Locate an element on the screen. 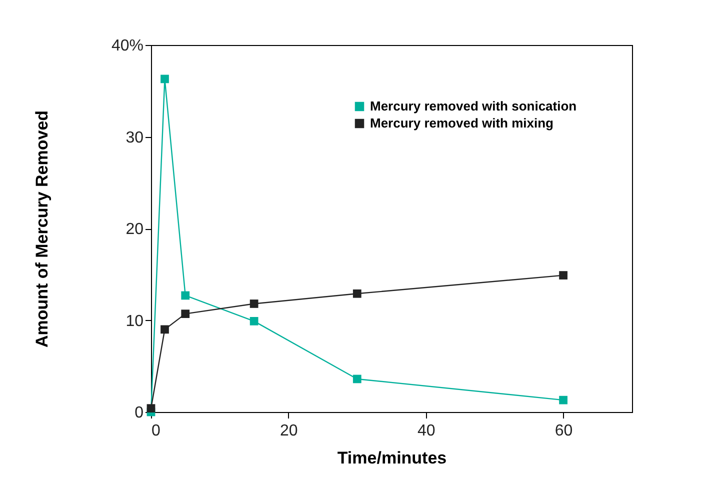 The width and height of the screenshot is (701, 497). x-tick-label: 20 is located at coordinates (289, 431).